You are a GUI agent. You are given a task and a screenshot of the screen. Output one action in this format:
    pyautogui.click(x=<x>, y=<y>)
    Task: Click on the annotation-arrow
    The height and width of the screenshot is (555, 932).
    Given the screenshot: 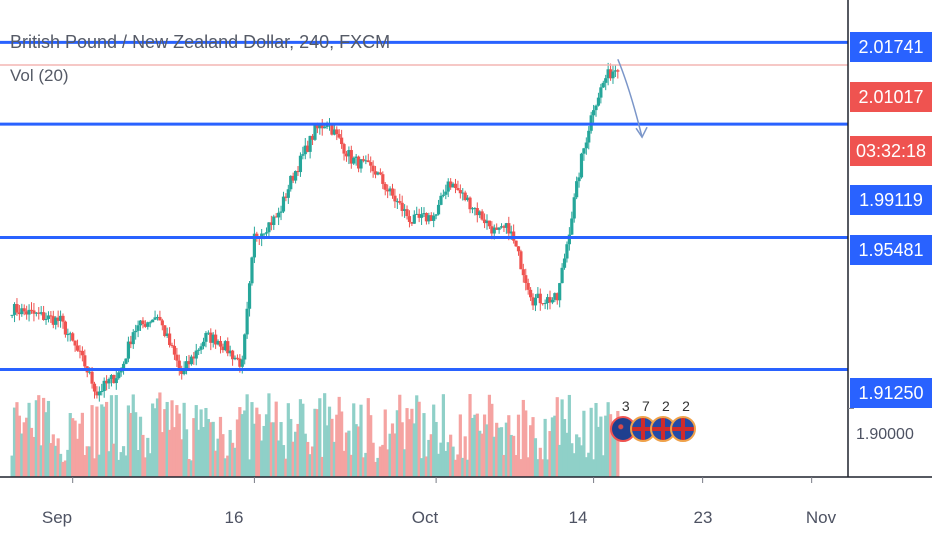 What is the action you would take?
    pyautogui.click(x=632, y=98)
    